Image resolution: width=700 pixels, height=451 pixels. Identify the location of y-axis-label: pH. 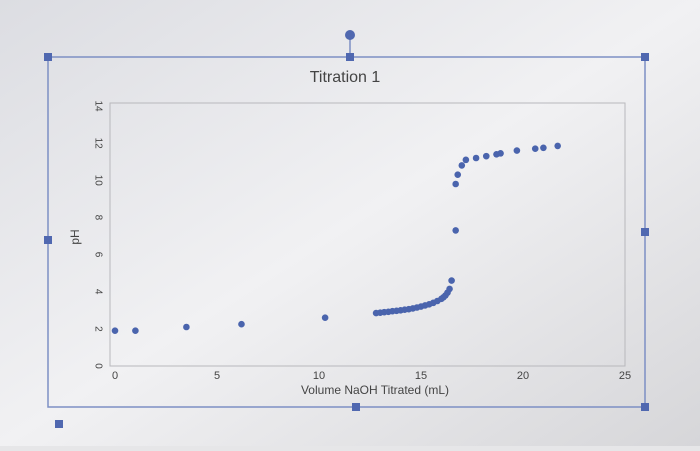
(75, 236).